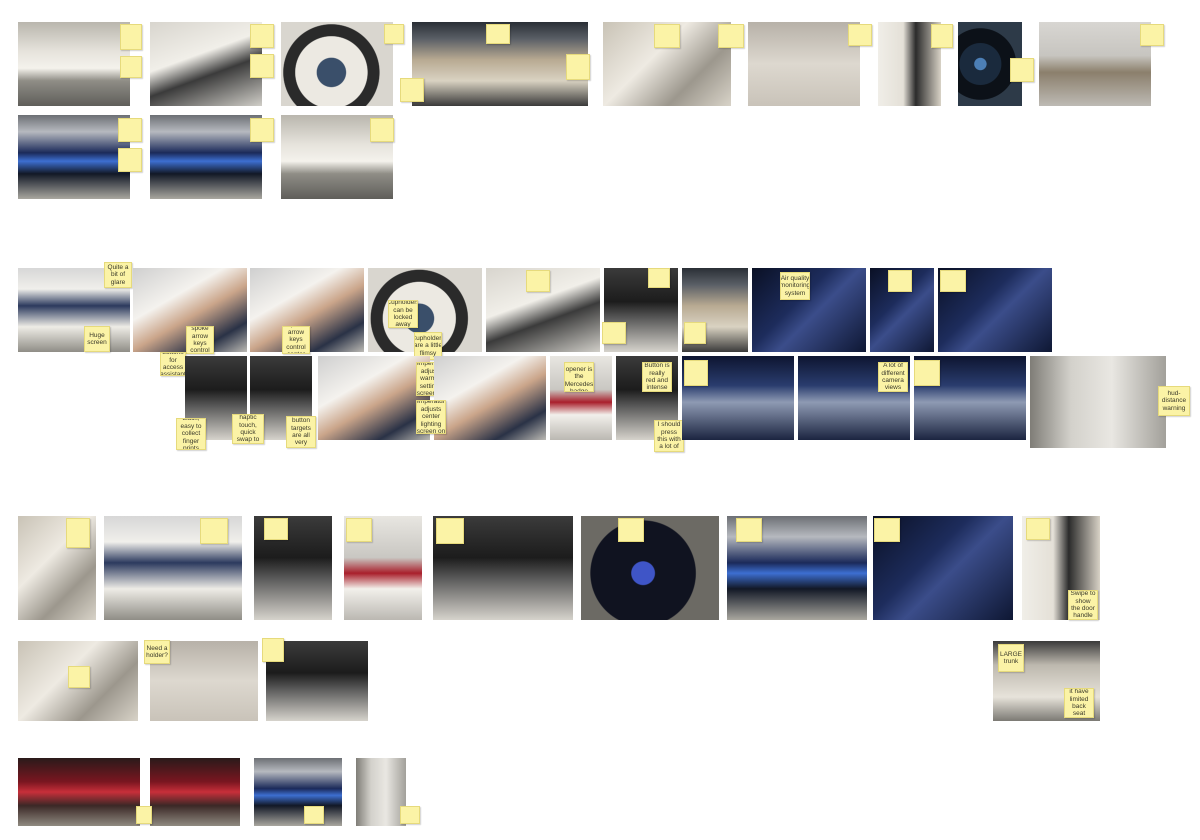  I want to click on photo-open-door, so click(909, 64).